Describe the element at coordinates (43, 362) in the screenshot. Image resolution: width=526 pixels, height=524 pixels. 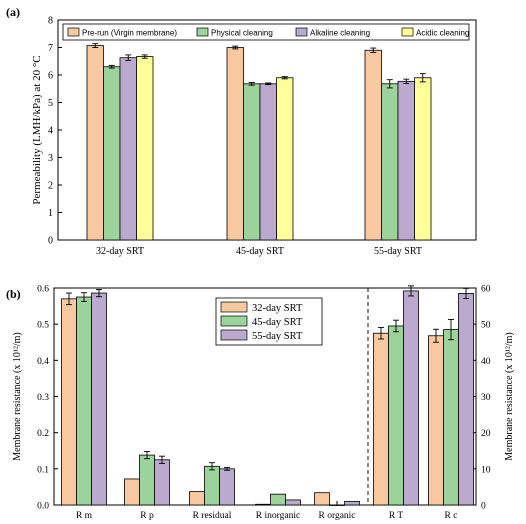
I see `y-tick-label-b: 0.4` at that location.